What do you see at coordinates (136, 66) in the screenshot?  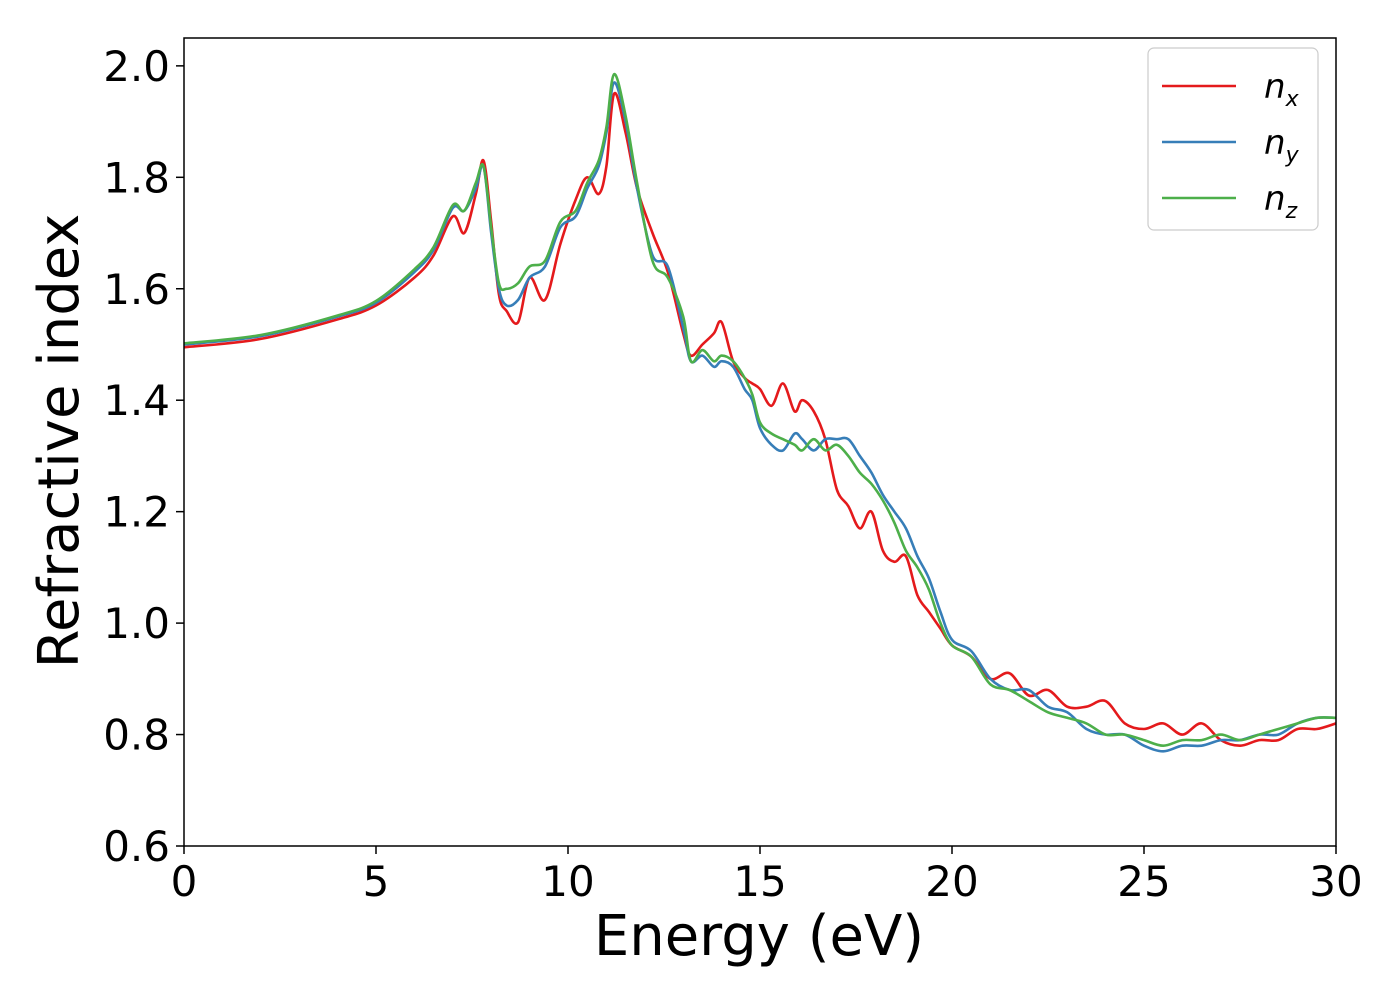 I see `y-tick-label: 2.0` at bounding box center [136, 66].